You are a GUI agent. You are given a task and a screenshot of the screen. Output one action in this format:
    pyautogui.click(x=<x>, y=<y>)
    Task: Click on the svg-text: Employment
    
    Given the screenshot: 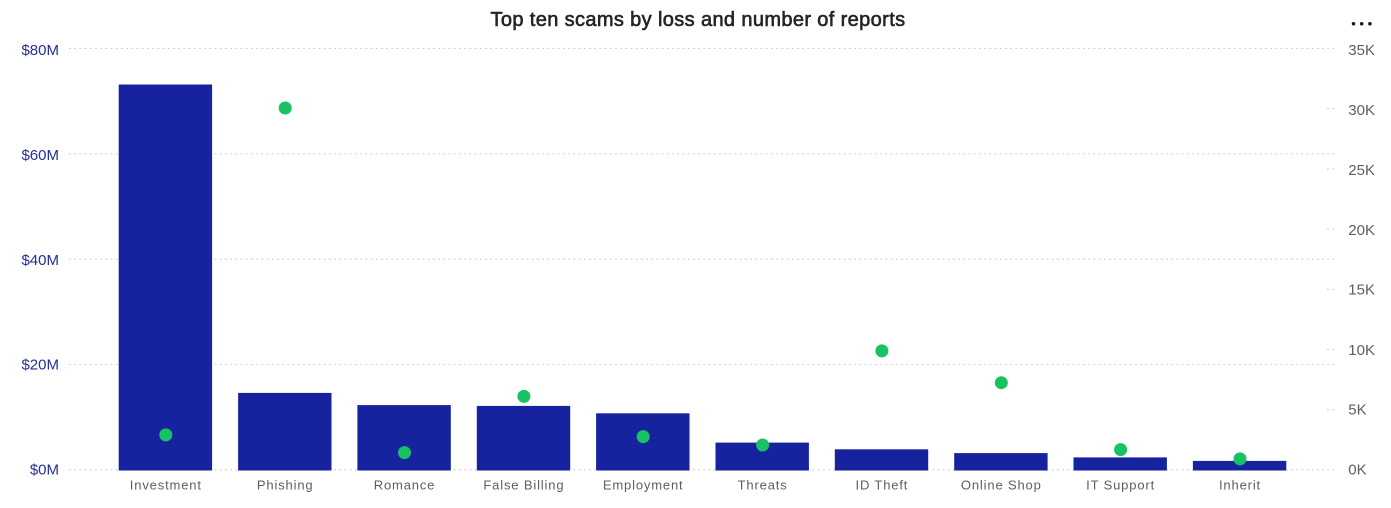 What is the action you would take?
    pyautogui.click(x=643, y=484)
    